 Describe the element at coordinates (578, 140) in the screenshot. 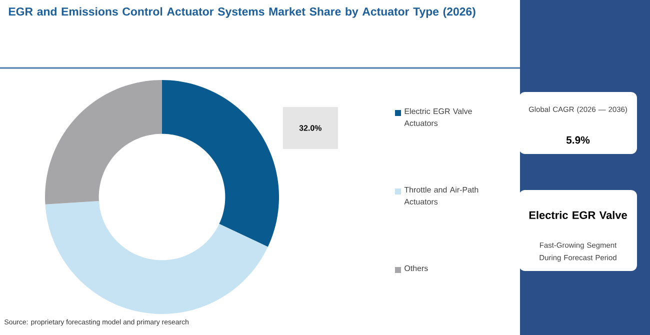

I see `text: 5.9%` at that location.